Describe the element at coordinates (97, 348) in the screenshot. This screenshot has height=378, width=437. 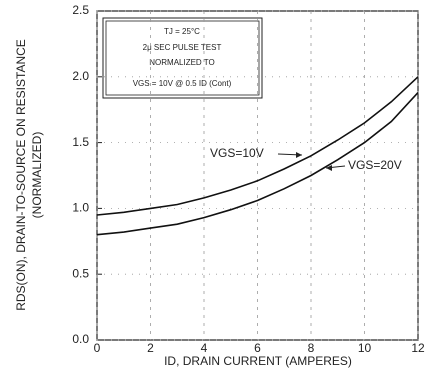
I see `x-tick-label: 0` at that location.